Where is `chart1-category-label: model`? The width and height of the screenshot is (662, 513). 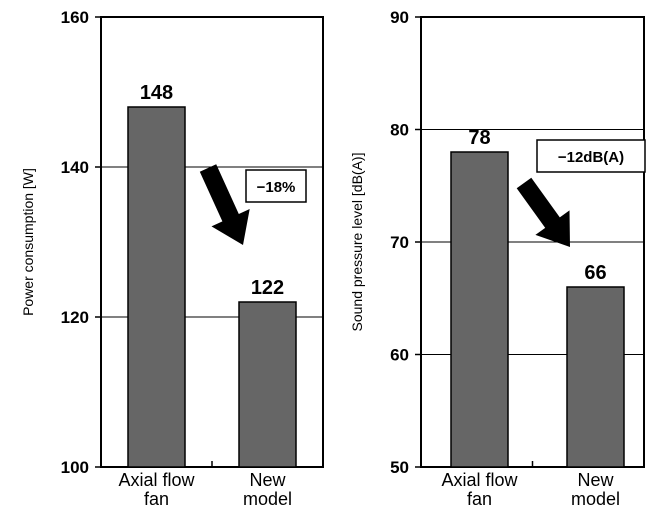 chart1-category-label: model is located at coordinates (267, 498).